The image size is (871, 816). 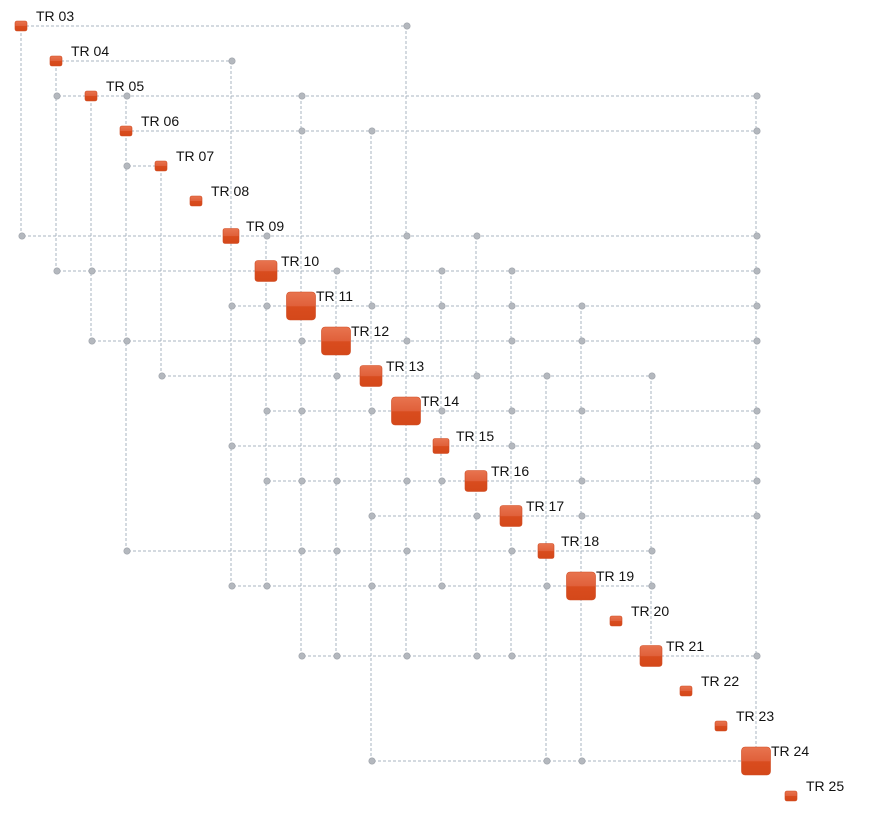 I want to click on node-label: TR 06, so click(x=160, y=121).